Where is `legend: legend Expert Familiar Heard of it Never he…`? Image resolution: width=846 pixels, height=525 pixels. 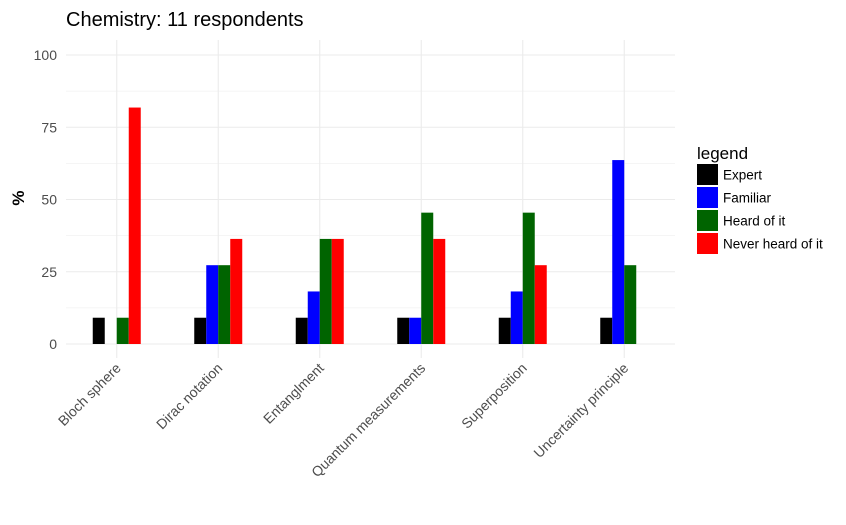
legend: legend Expert Familiar Heard of it Never he… is located at coordinates (760, 199).